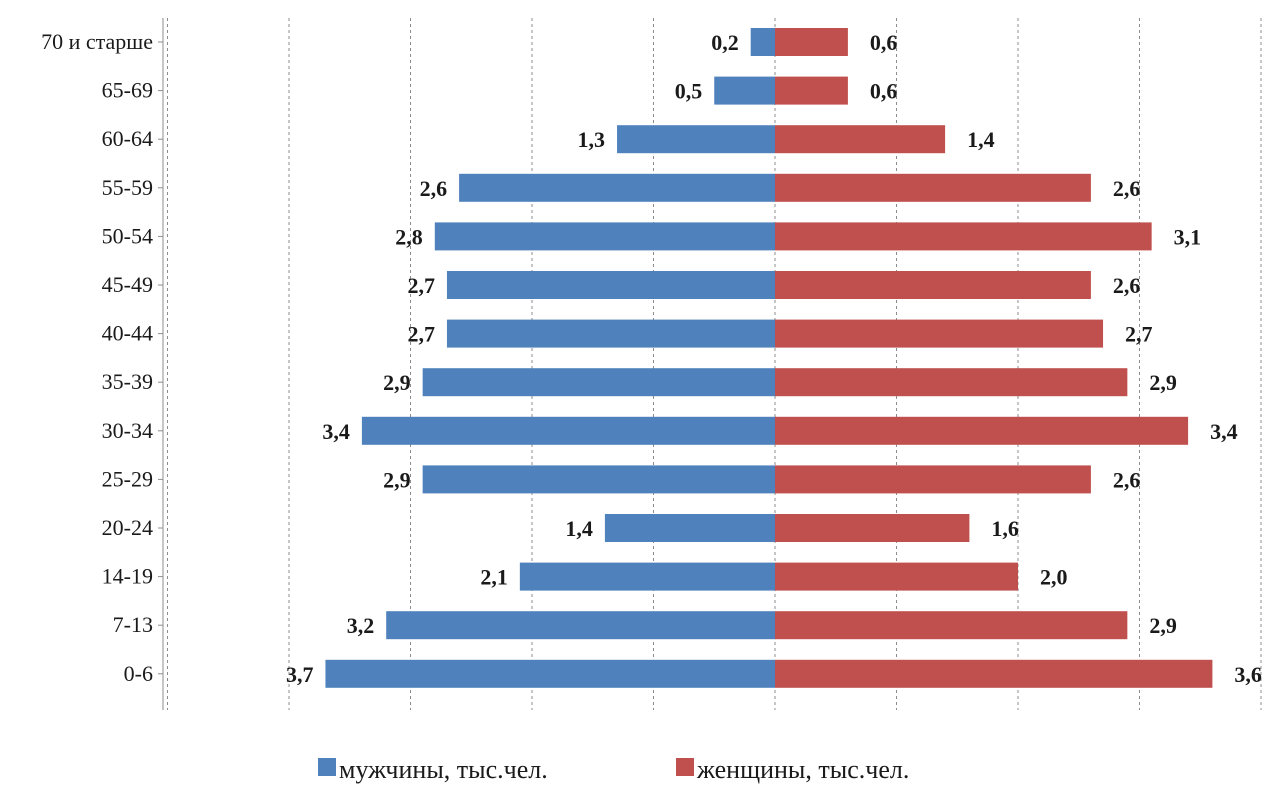 The height and width of the screenshot is (797, 1264). Describe the element at coordinates (127, 235) in the screenshot. I see `category-label: 50-54` at that location.